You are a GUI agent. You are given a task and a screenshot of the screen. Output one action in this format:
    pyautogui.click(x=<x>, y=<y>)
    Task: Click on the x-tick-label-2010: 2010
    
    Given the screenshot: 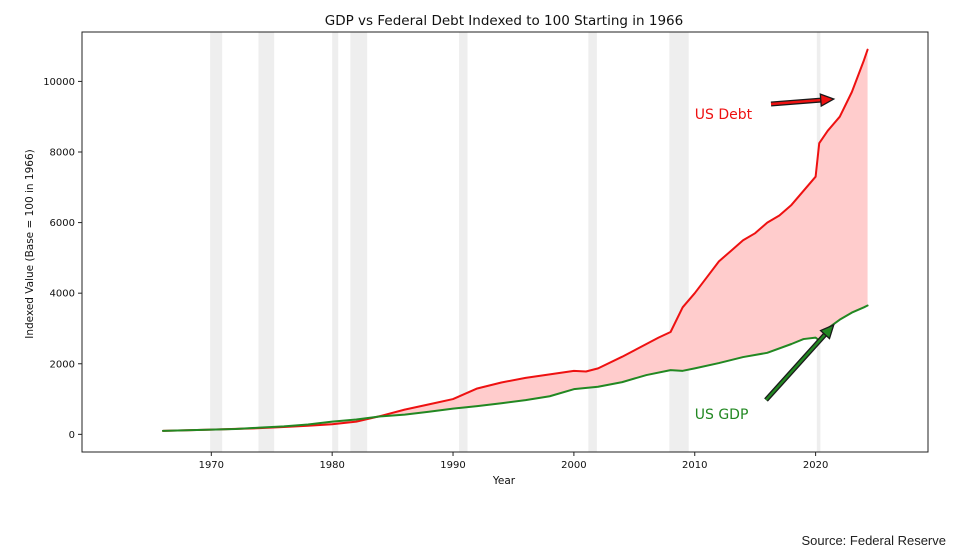 What is the action you would take?
    pyautogui.click(x=694, y=465)
    